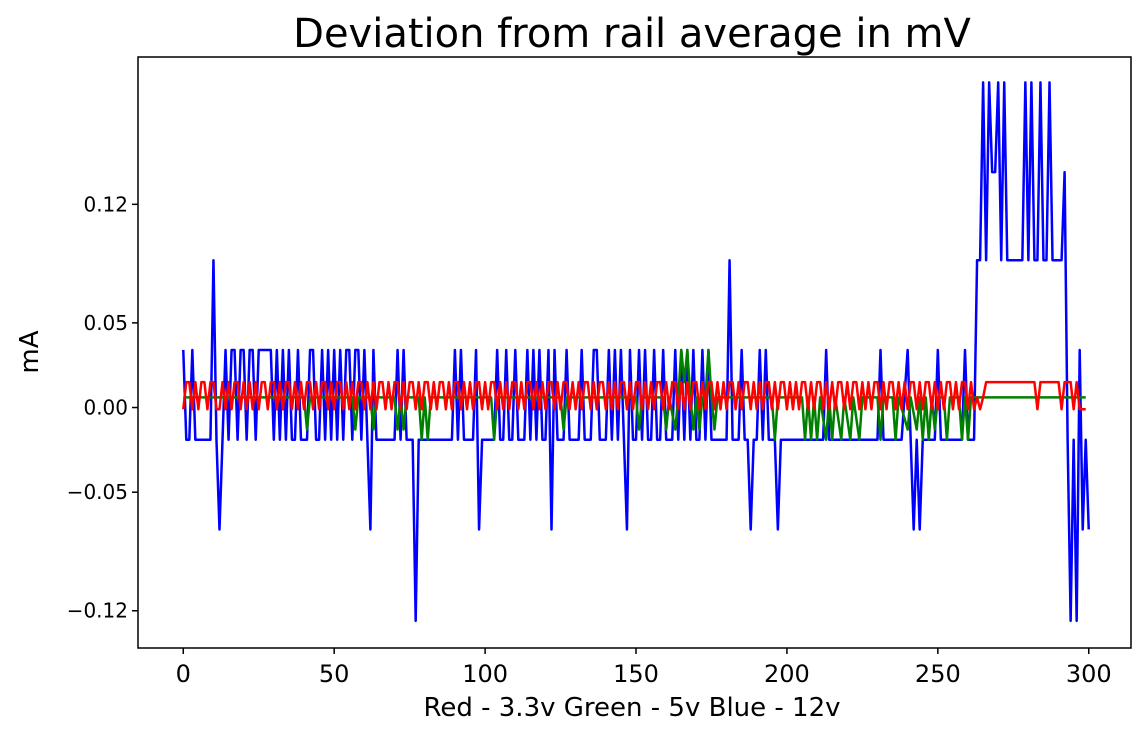  What do you see at coordinates (334, 674) in the screenshot?
I see `x-tick-label: 50` at bounding box center [334, 674].